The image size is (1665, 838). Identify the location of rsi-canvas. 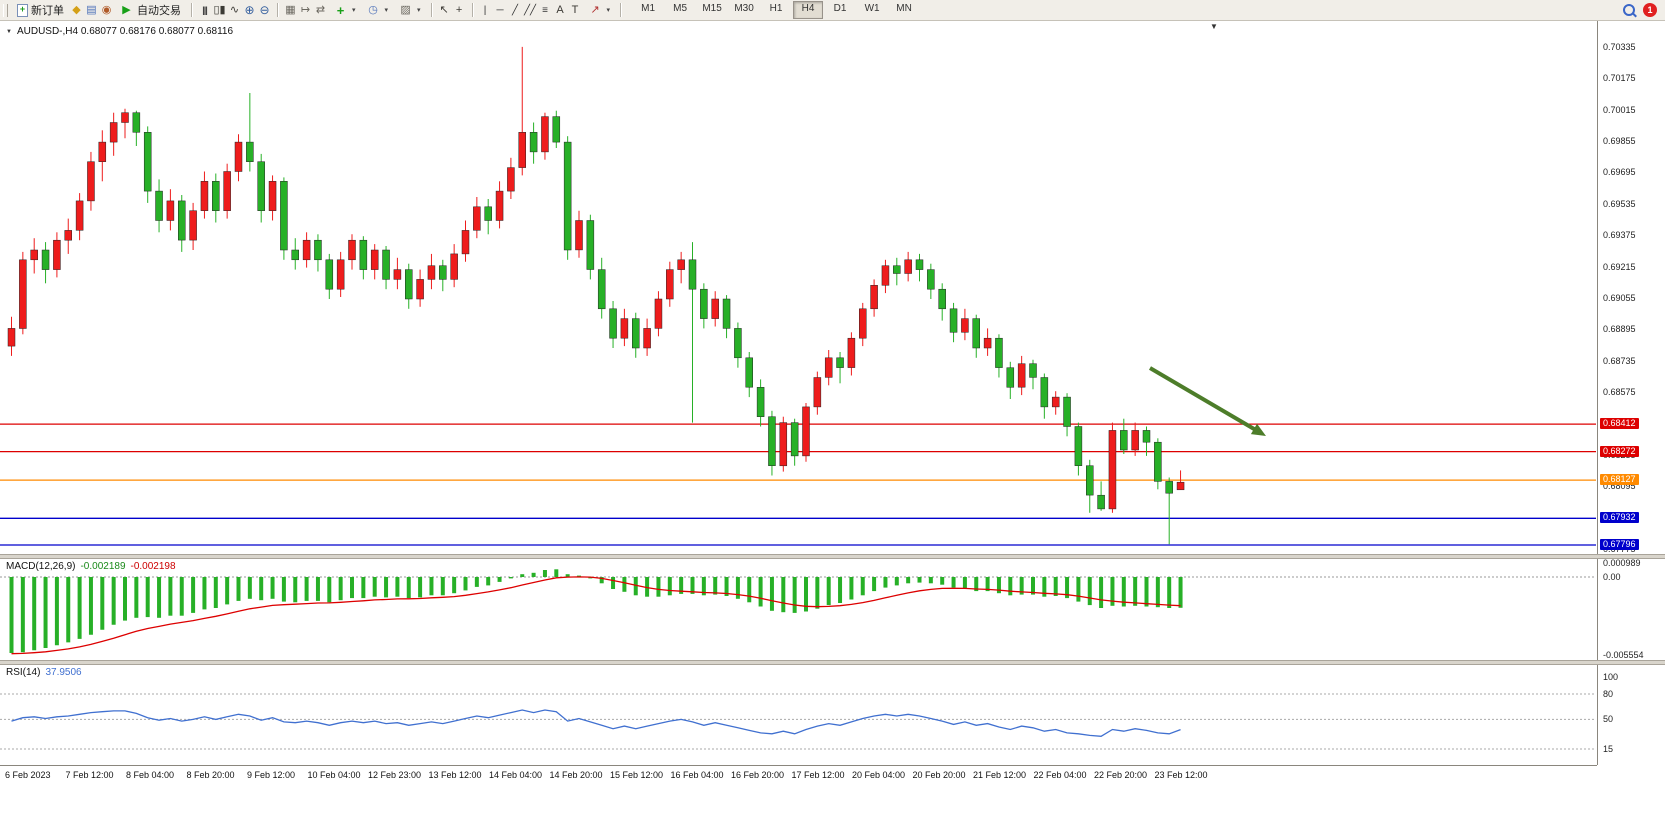
(798, 715).